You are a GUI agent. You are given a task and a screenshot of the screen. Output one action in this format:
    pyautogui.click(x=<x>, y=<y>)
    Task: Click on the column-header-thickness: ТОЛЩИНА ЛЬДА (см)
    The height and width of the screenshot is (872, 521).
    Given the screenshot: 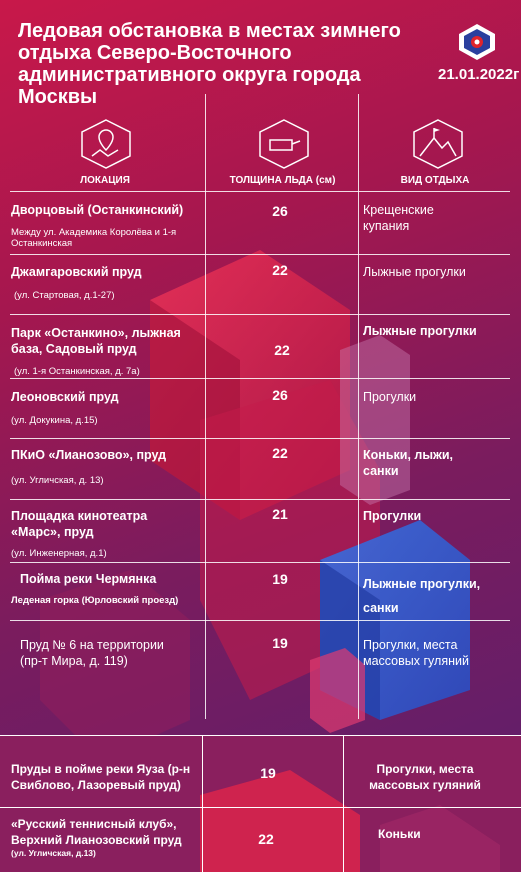 What is the action you would take?
    pyautogui.click(x=282, y=180)
    